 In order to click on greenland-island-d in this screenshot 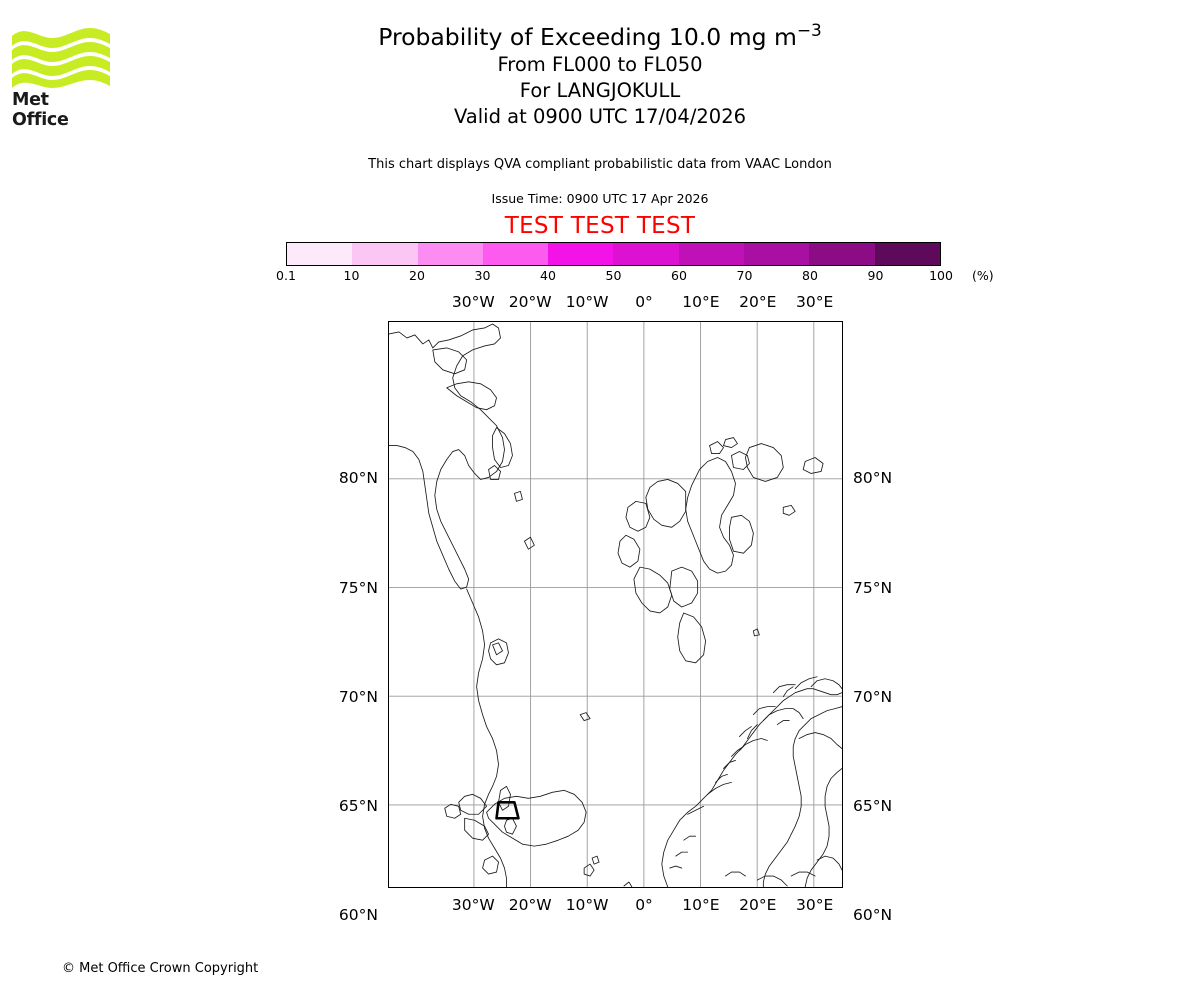, I will do `click(510, 826)`.